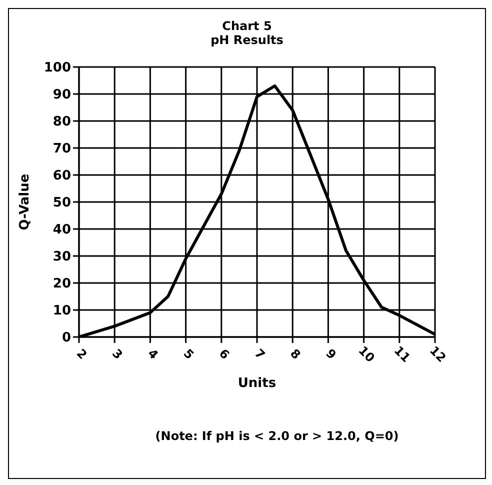 This screenshot has height=485, width=492. Describe the element at coordinates (247, 26) in the screenshot. I see `chart-title: Chart 5` at that location.